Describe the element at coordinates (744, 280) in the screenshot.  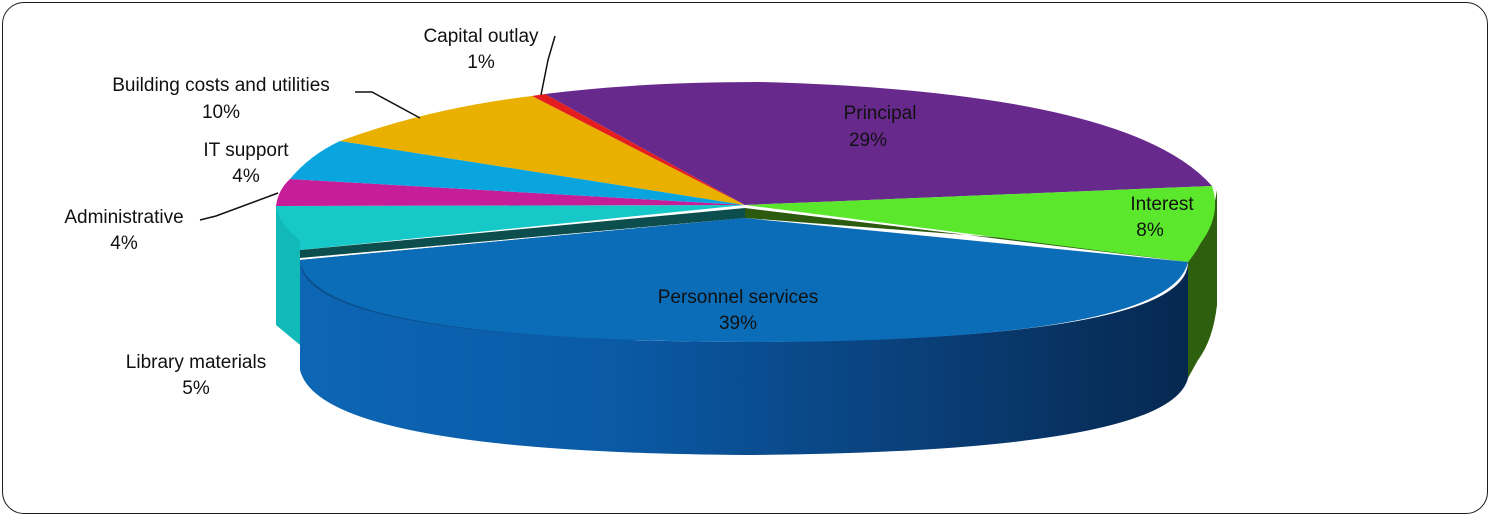
I see `slice-top-personnel` at that location.